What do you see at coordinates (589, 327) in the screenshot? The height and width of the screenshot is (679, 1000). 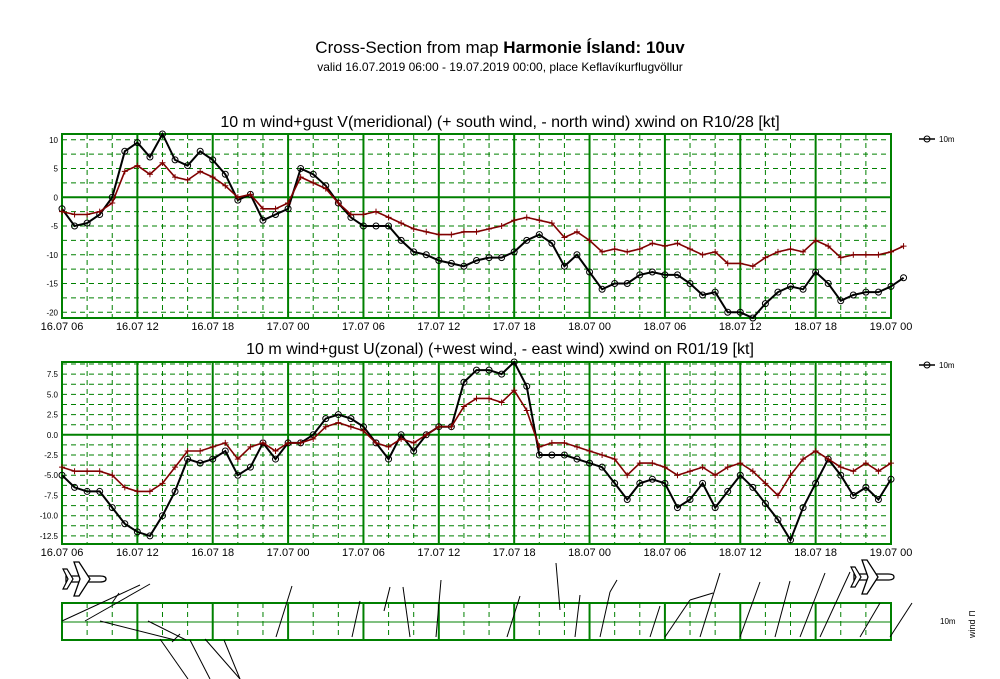 I see `x-tick-label: 18.07 00` at bounding box center [589, 327].